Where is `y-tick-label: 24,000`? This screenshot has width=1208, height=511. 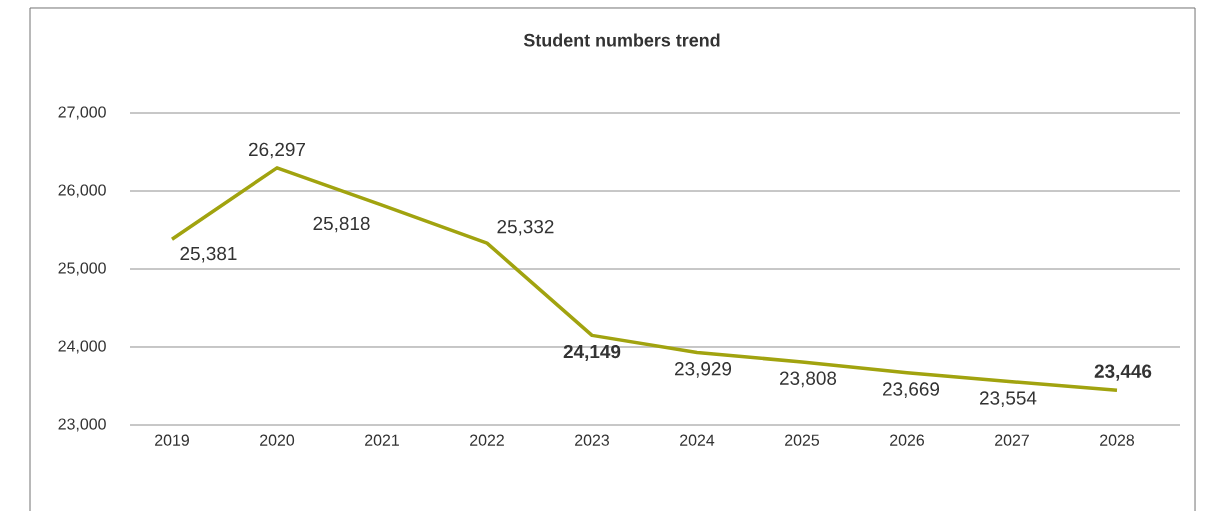 y-tick-label: 24,000 is located at coordinates (82, 347).